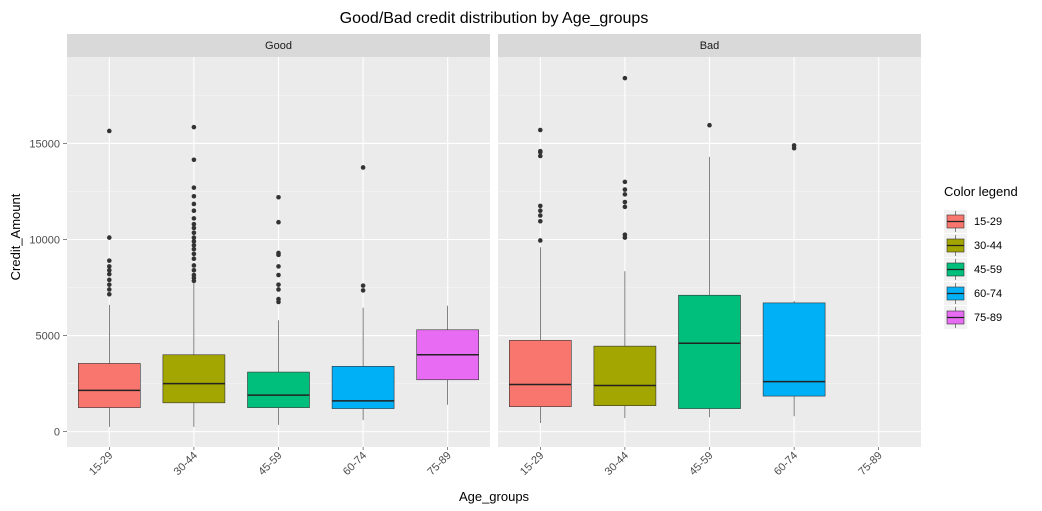  I want to click on y-axis-title: Credit_Amount, so click(15, 236).